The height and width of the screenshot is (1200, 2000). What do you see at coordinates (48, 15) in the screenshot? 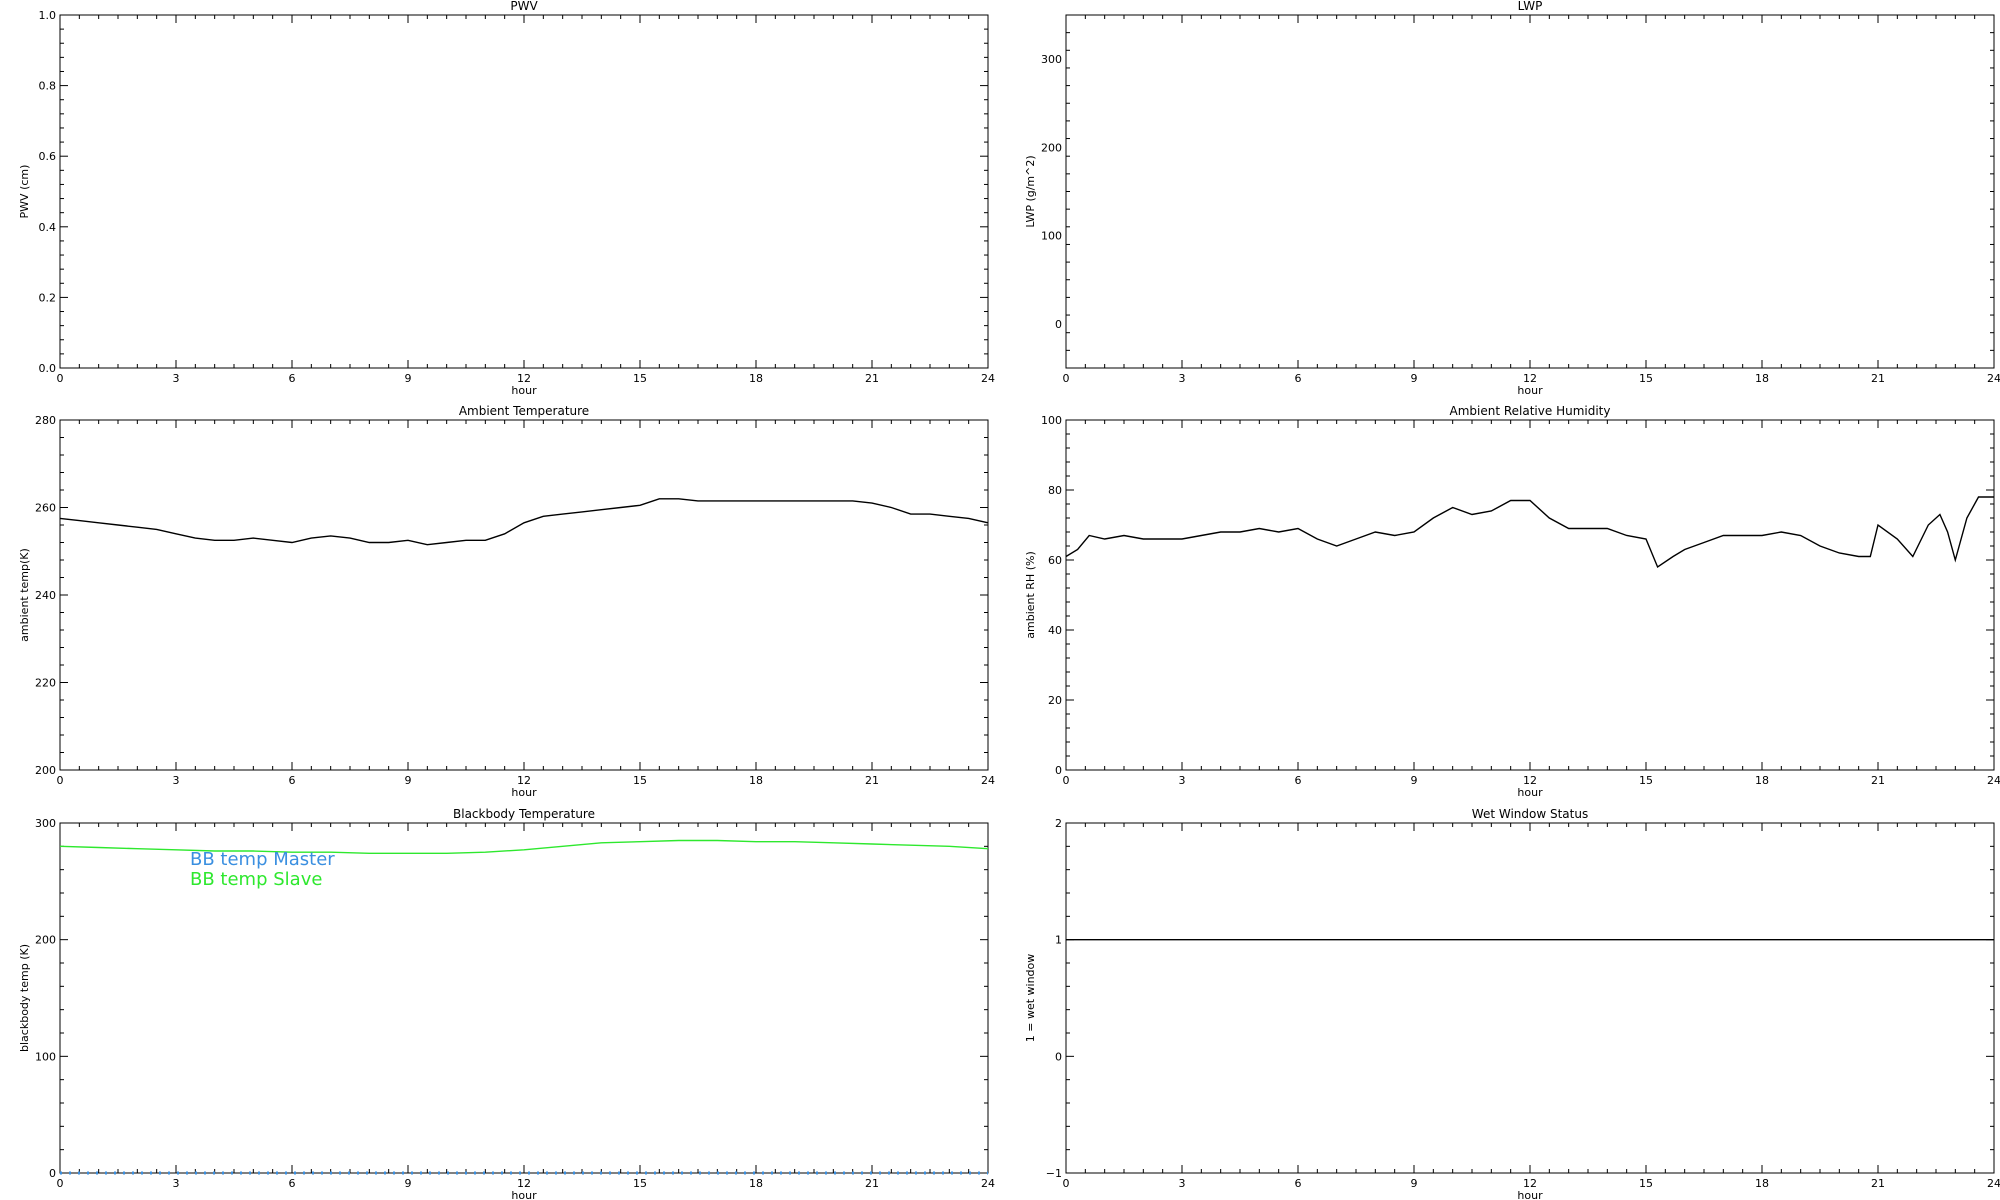
I see `y-tick-label: 1.0` at bounding box center [48, 15].